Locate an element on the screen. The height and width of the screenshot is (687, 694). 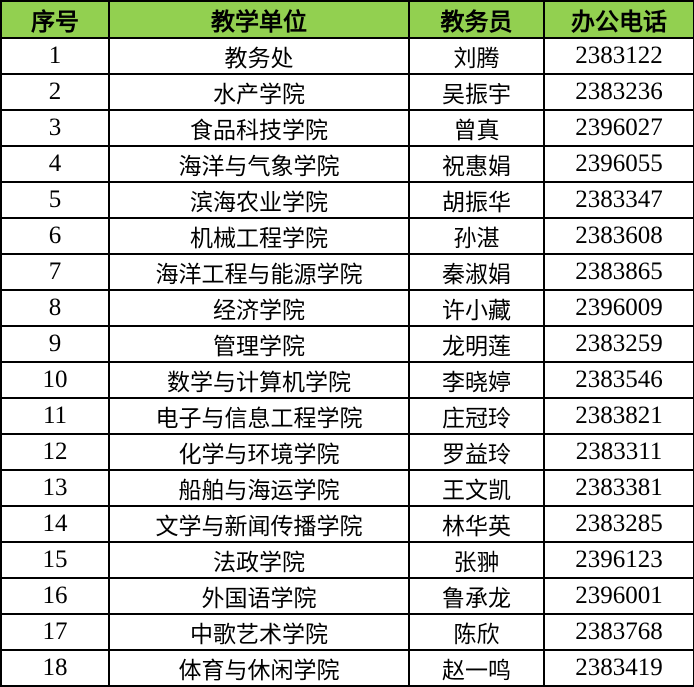
phone-cell: 2396009 is located at coordinates (618, 308).